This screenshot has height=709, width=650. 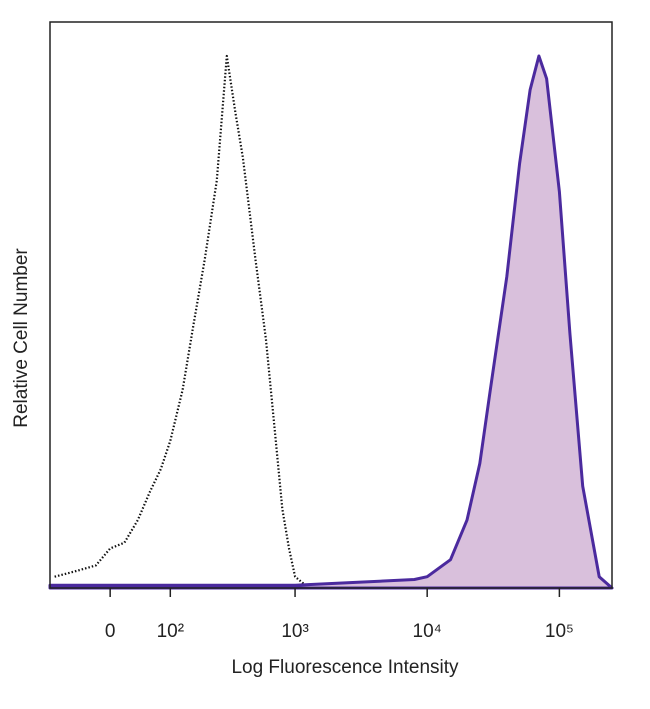 I want to click on x-axis-label: Log Fluorescence Intensity, so click(x=345, y=667).